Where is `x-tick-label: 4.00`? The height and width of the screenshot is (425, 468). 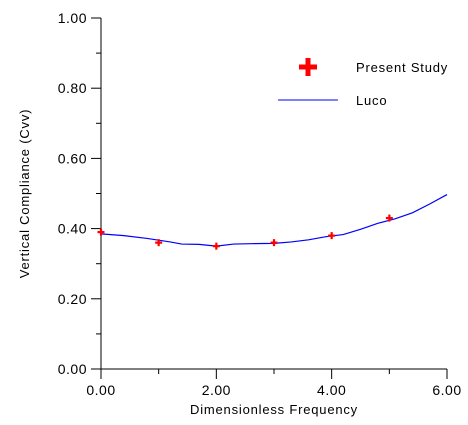 x-tick-label: 4.00 is located at coordinates (331, 390).